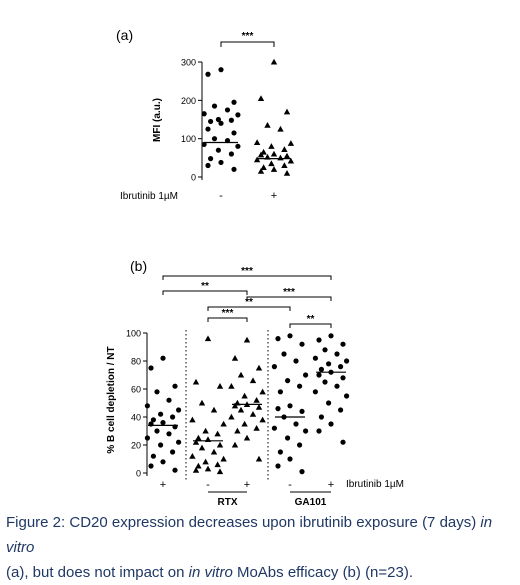  Describe the element at coordinates (97, 572) in the screenshot. I see `caption-text-2: (a), but does not impact on` at that location.